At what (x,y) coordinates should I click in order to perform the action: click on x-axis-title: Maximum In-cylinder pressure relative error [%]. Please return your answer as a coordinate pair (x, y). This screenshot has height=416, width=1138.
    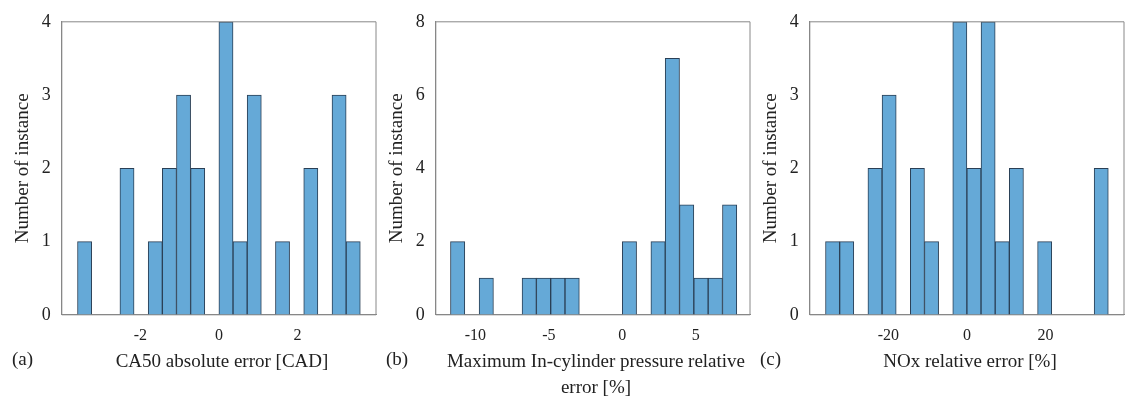
    Looking at the image, I should click on (596, 374).